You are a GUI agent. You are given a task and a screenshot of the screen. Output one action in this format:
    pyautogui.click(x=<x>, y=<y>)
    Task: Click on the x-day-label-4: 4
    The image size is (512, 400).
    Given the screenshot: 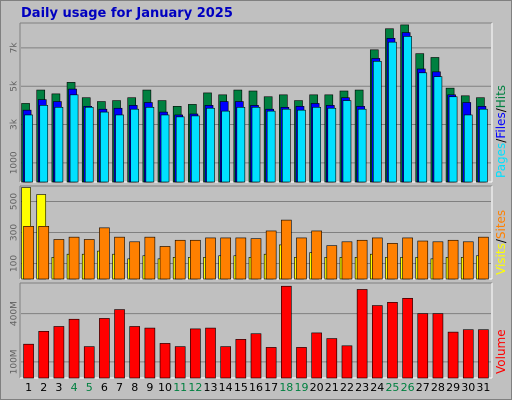 What is the action you would take?
    pyautogui.click(x=74, y=387)
    